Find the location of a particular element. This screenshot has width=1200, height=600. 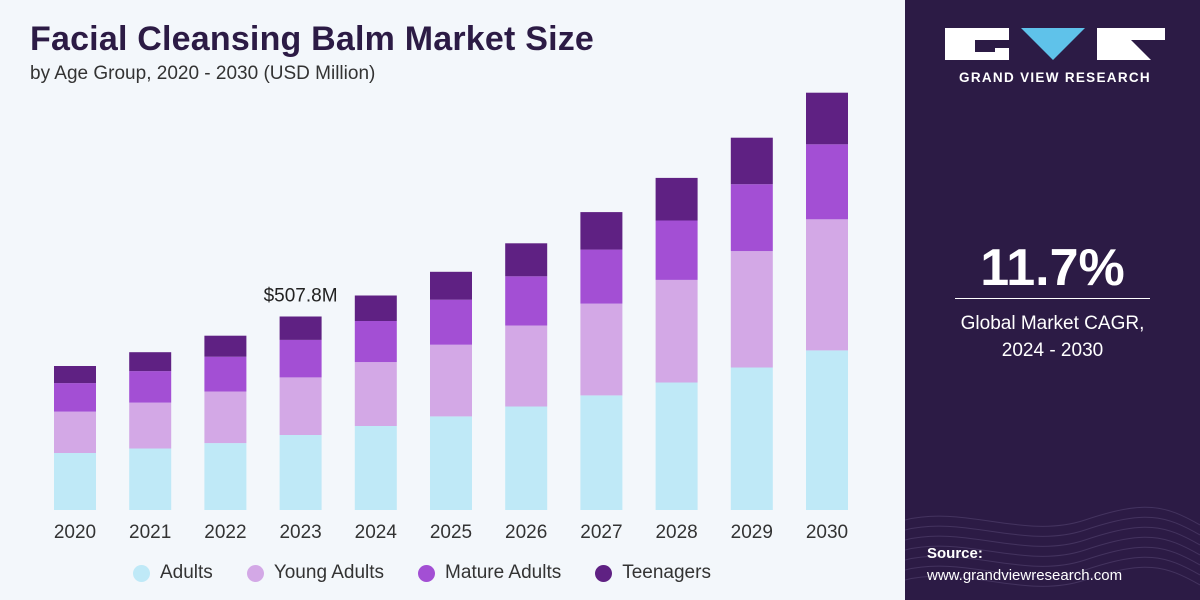

bar-2025-young-adults is located at coordinates (451, 380).